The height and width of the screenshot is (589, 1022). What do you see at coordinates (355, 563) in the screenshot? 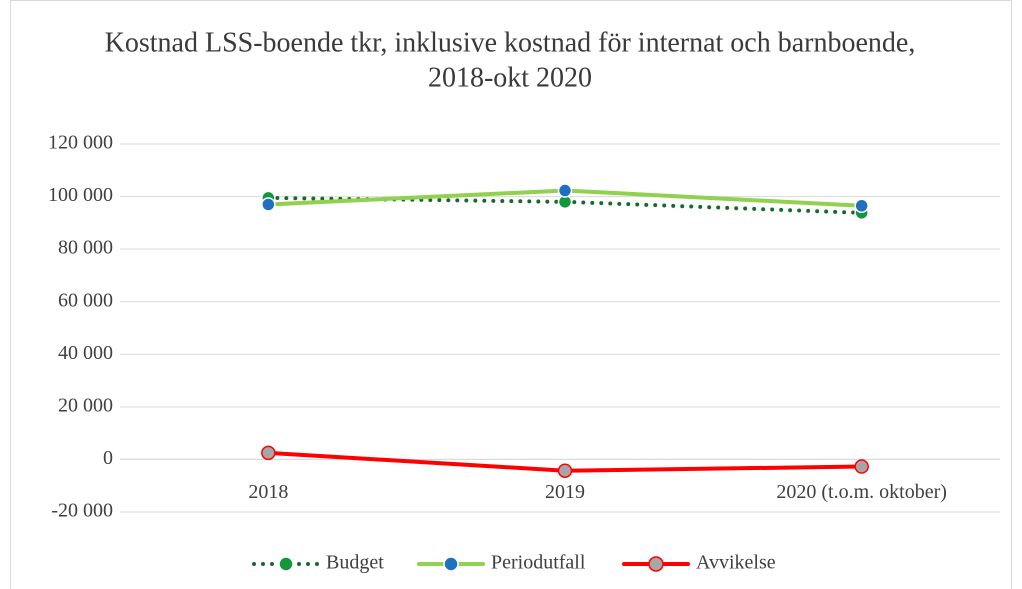
I see `legend-label: Budget` at bounding box center [355, 563].